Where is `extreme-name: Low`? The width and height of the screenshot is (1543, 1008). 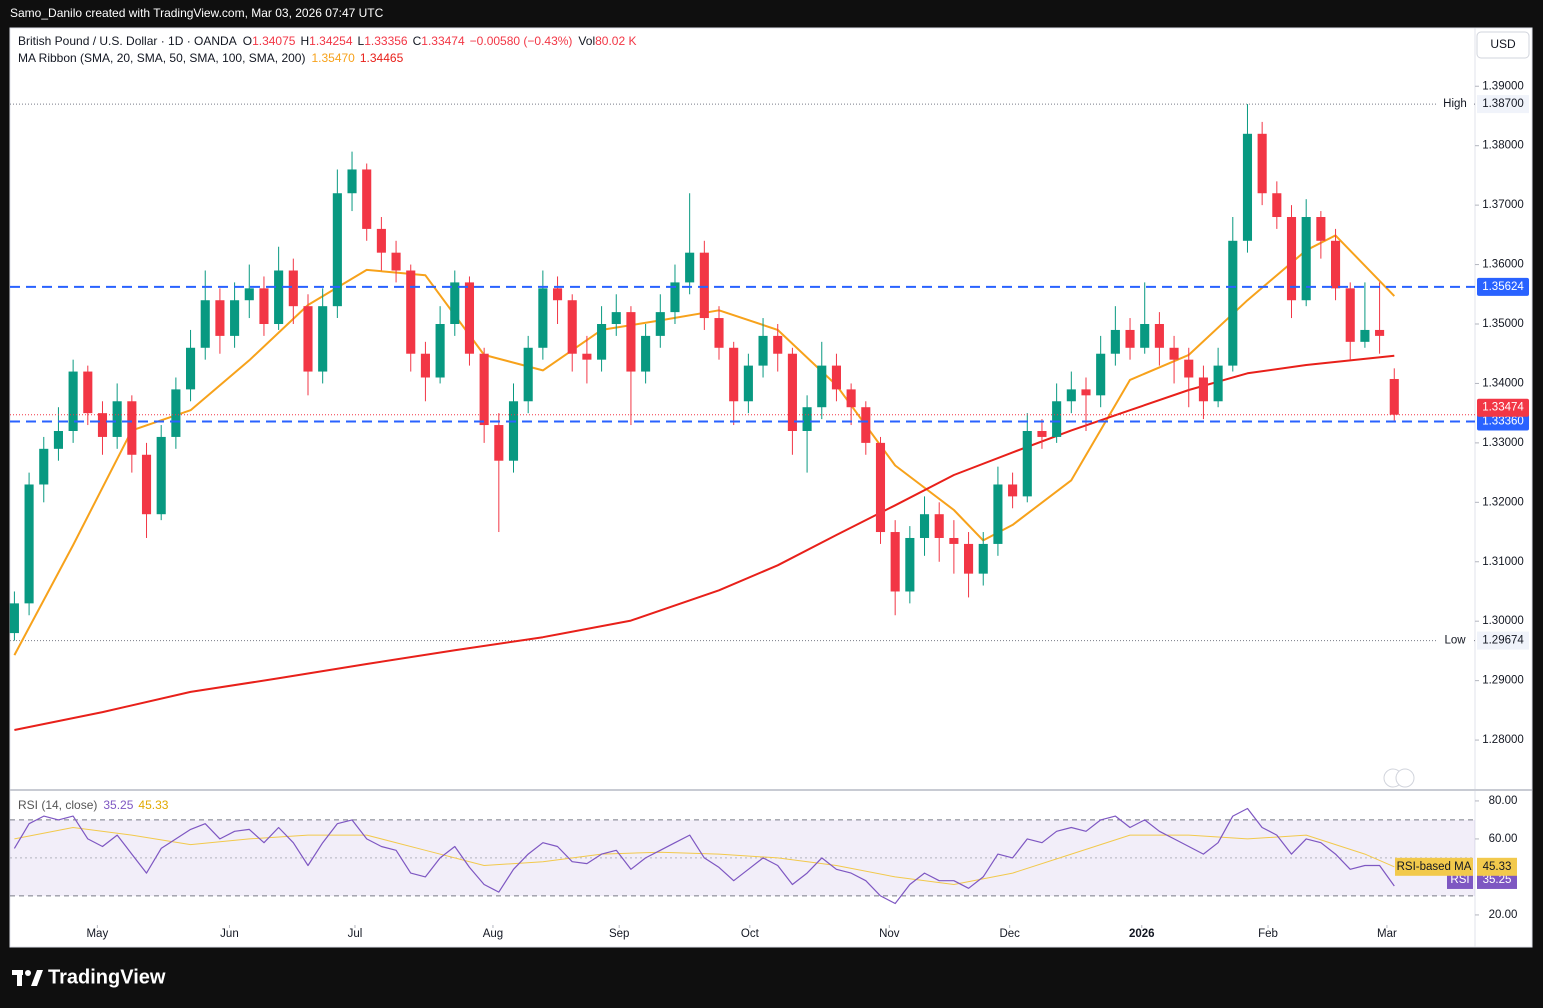
extreme-name: Low is located at coordinates (1455, 641).